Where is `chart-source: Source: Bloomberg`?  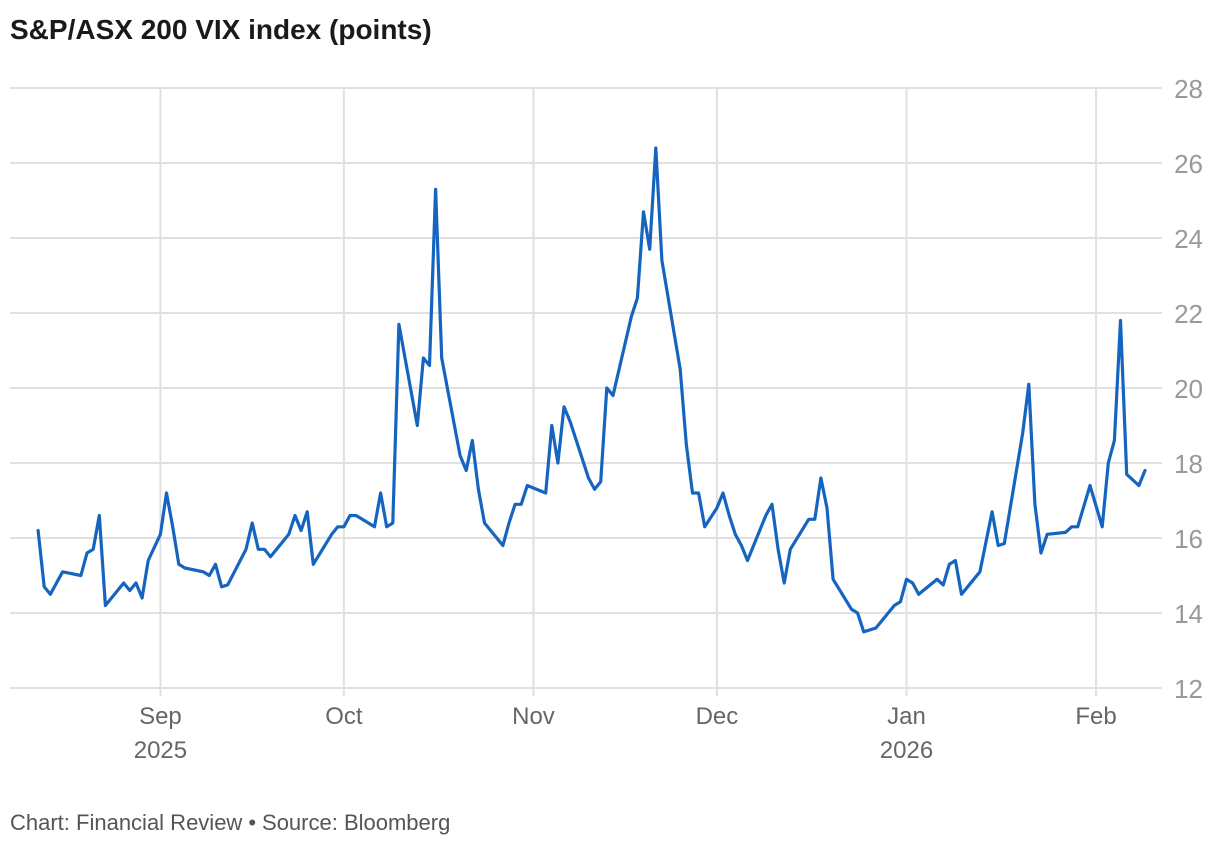
chart-source: Source: Bloomberg is located at coordinates (356, 822).